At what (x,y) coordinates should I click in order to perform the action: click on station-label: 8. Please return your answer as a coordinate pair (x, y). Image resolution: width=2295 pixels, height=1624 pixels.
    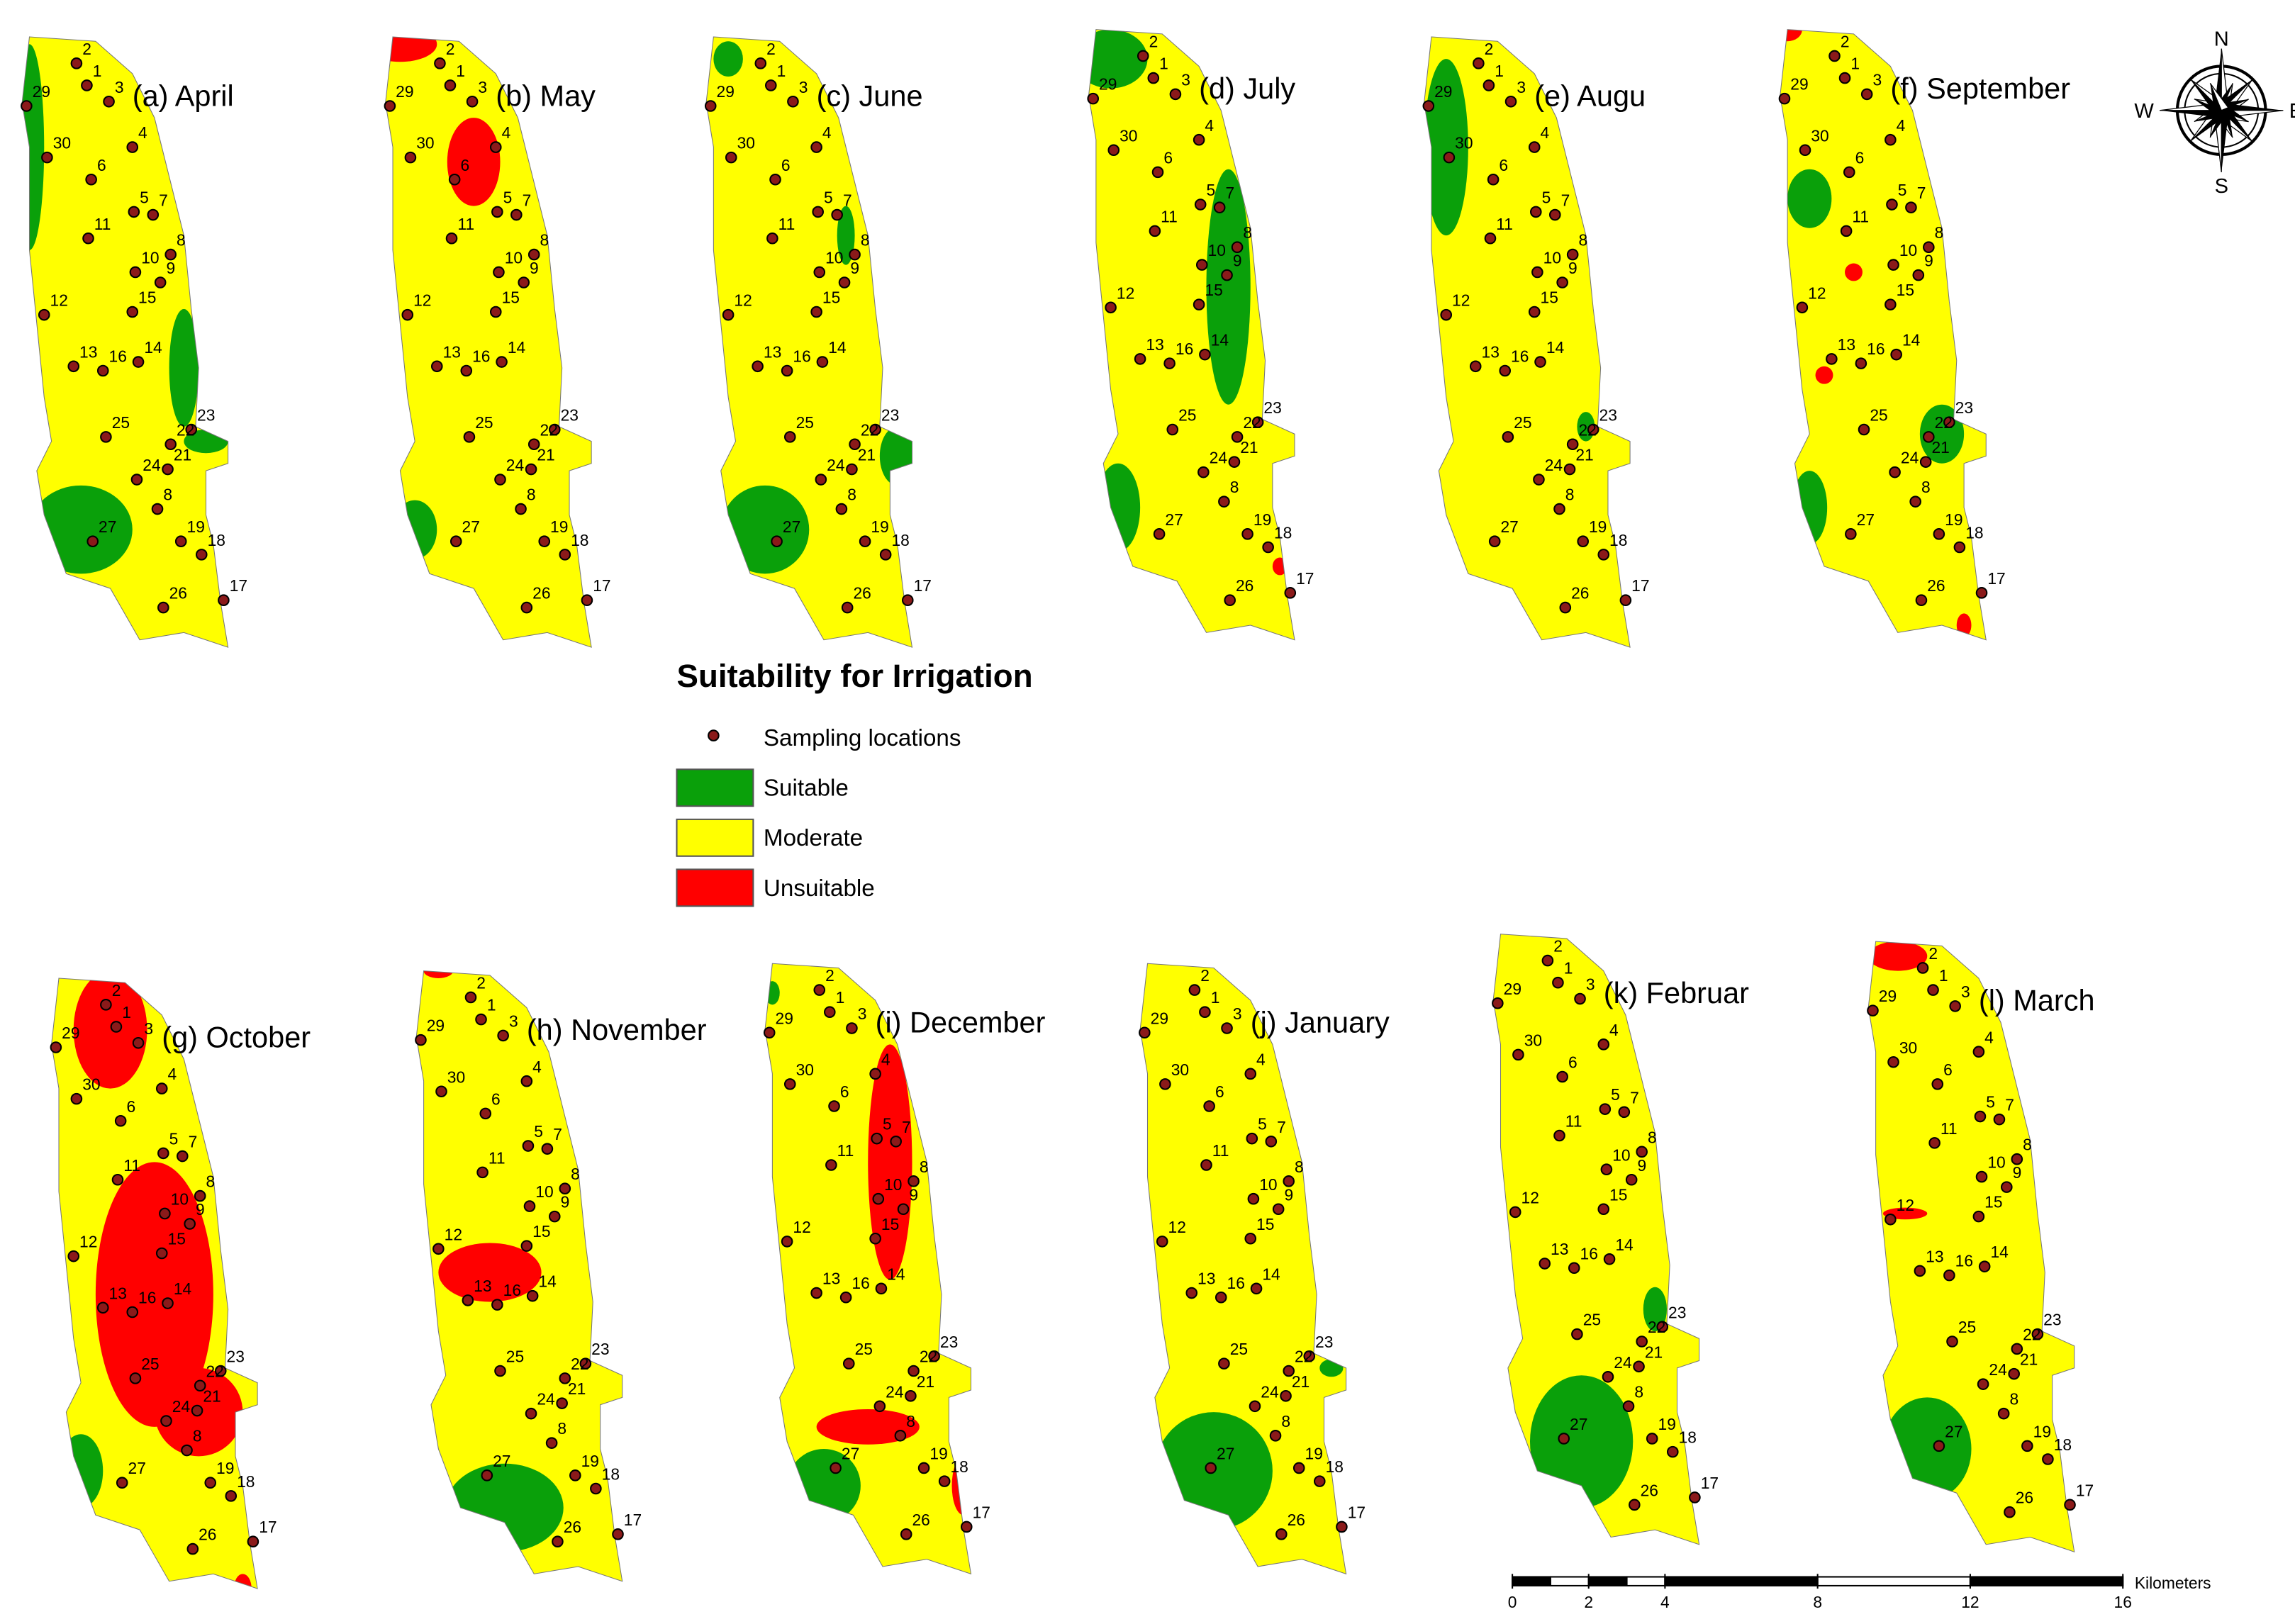
    Looking at the image, I should click on (924, 1167).